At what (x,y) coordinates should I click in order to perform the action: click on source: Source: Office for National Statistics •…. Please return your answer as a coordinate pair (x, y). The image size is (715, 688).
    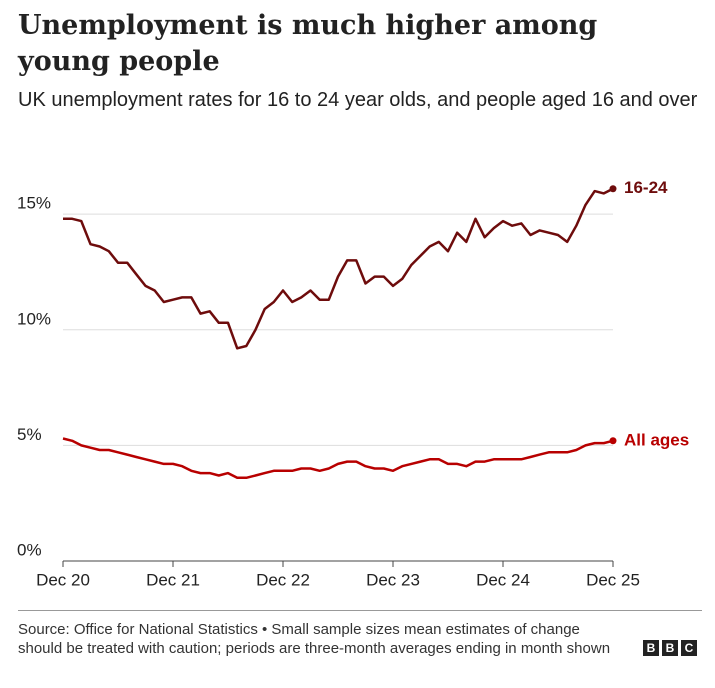
    Looking at the image, I should click on (314, 639).